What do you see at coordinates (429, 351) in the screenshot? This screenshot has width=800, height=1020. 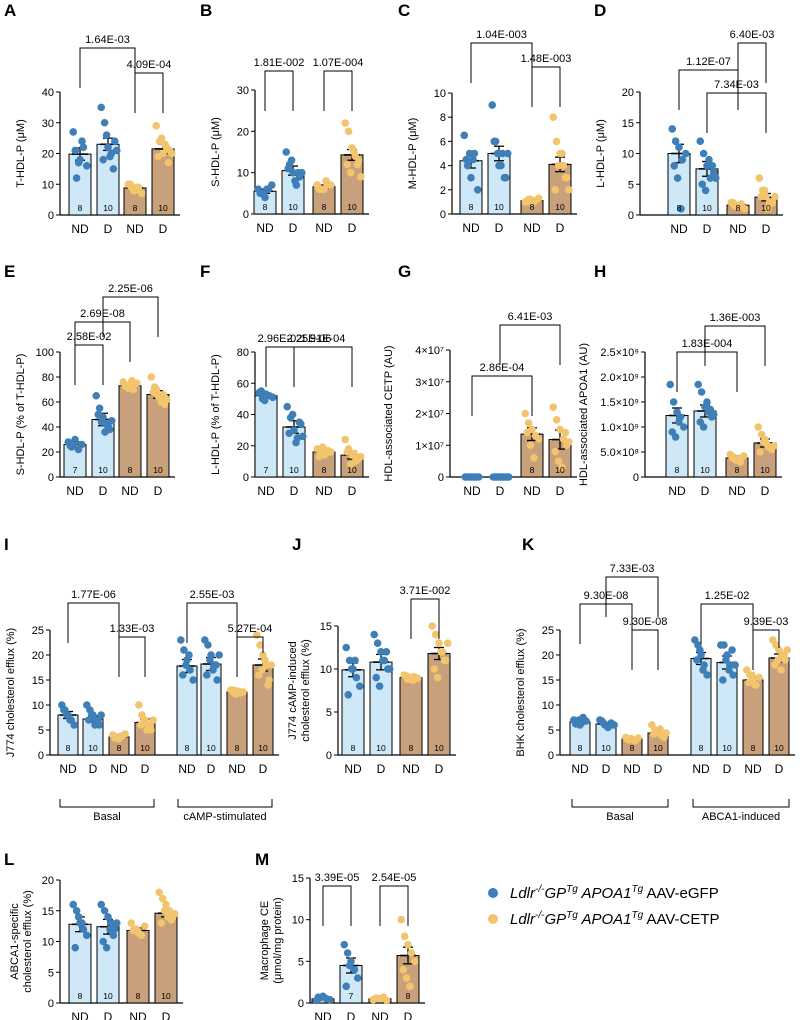 I see `y-tick-label: 4×10⁷` at bounding box center [429, 351].